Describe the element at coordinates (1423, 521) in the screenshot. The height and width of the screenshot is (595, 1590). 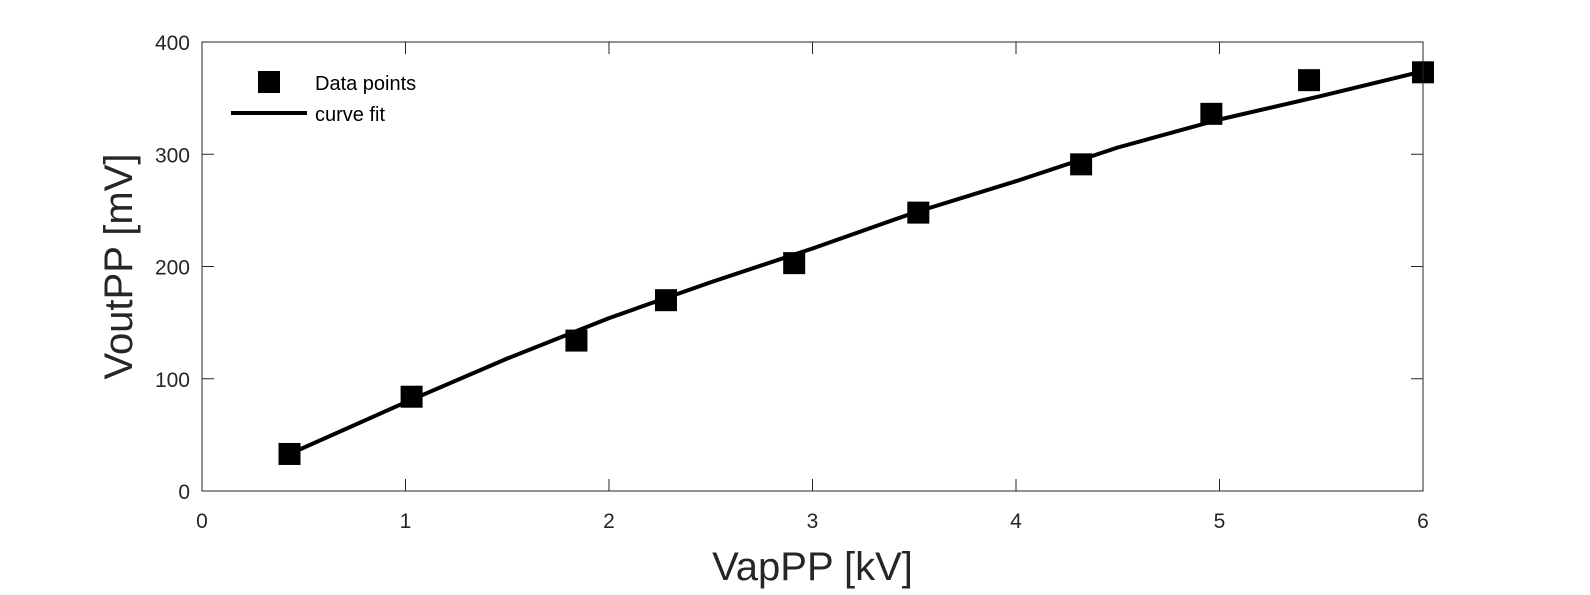
I see `x-tick-label: 6` at that location.